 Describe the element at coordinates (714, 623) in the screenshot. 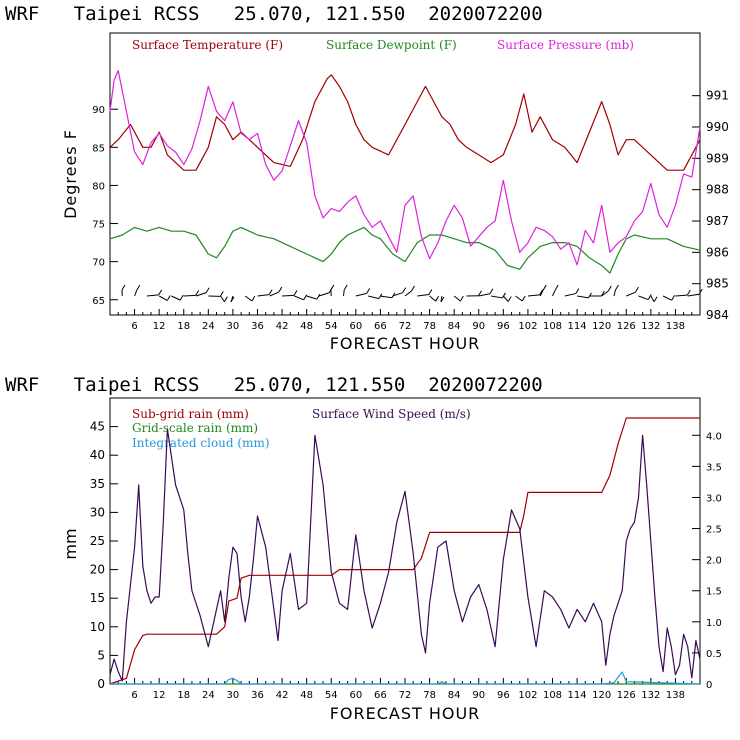

I see `y2-tick-label: 1.0` at that location.